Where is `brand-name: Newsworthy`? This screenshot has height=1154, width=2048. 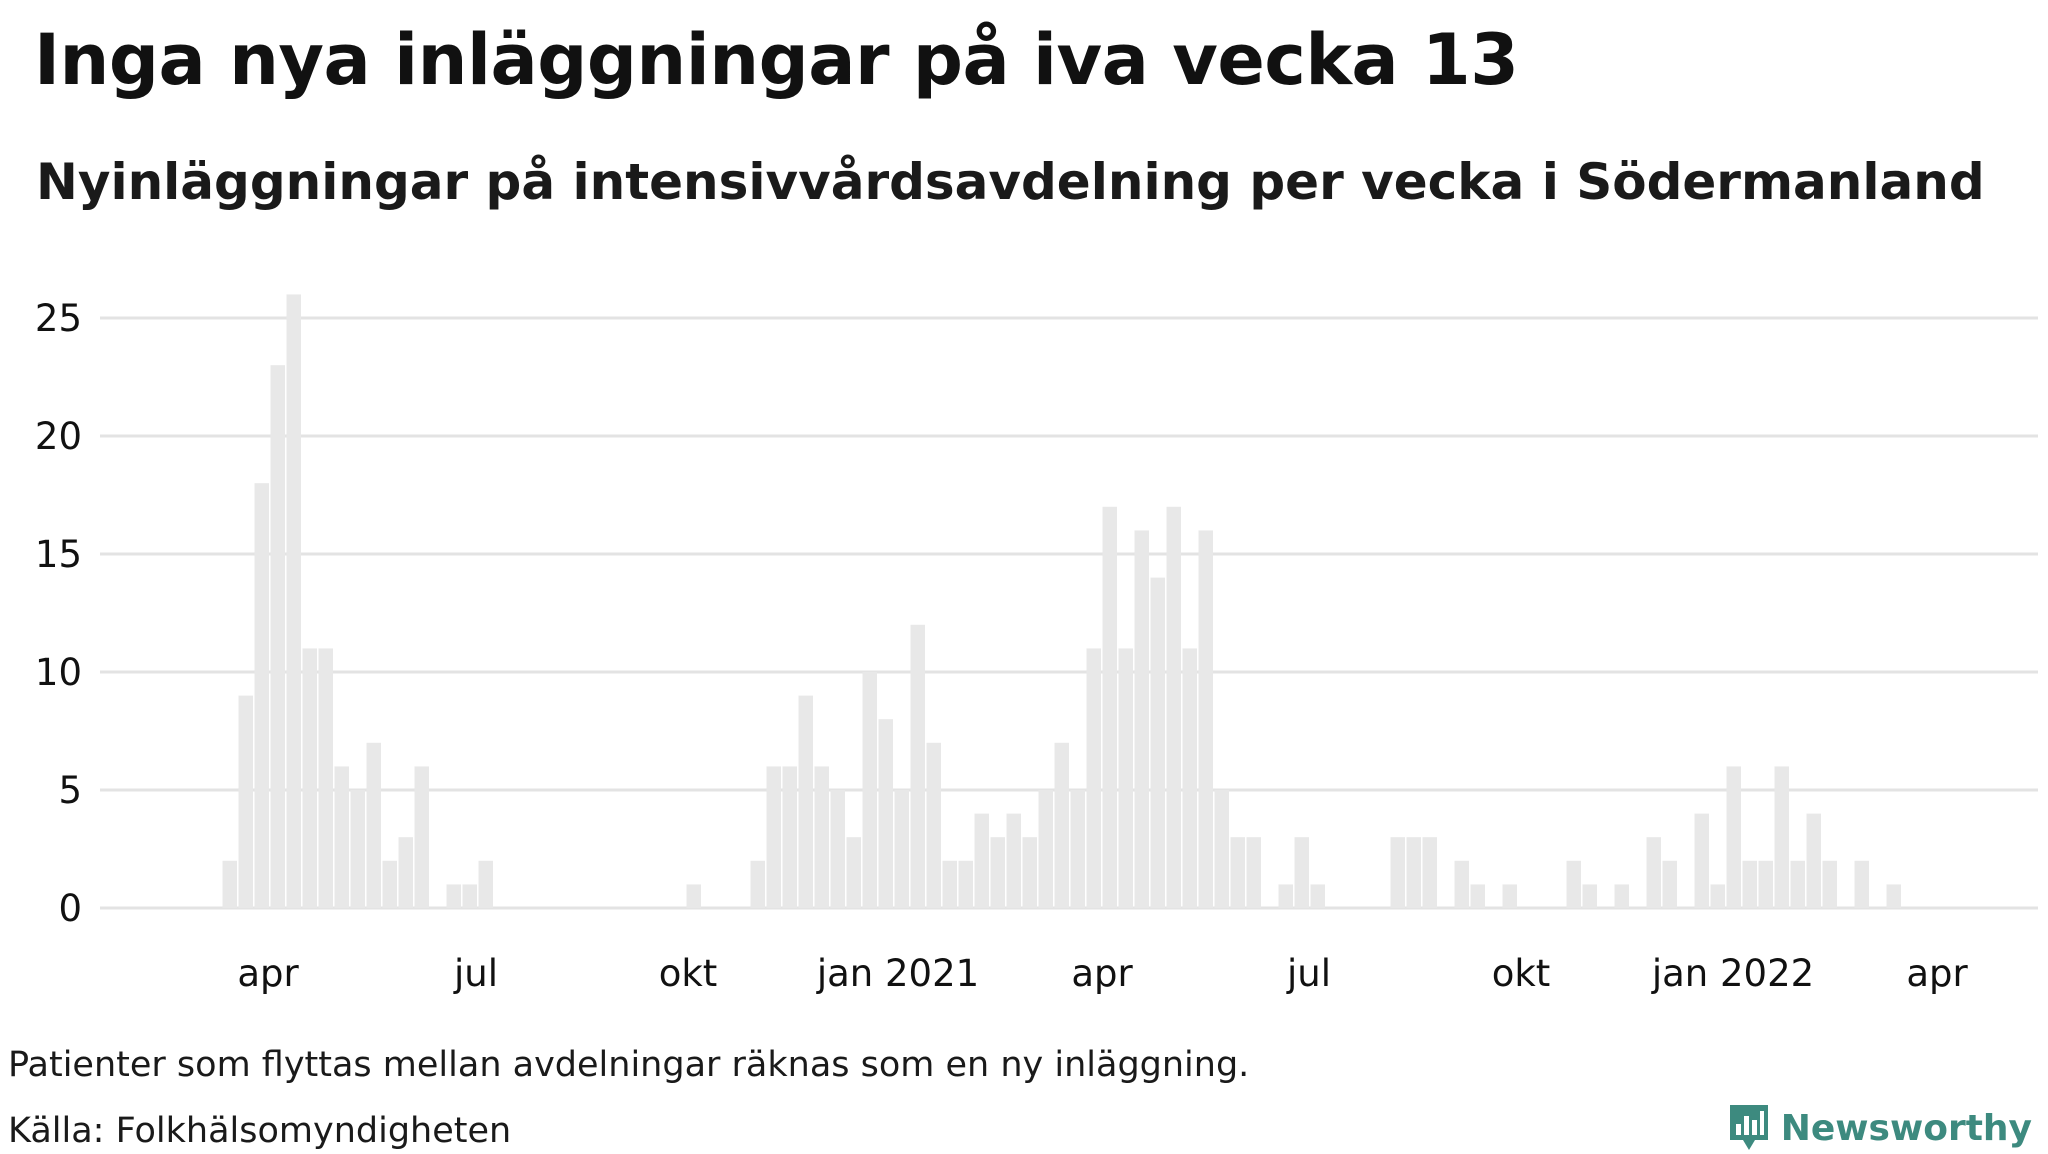 brand-name: Newsworthy is located at coordinates (1906, 1128).